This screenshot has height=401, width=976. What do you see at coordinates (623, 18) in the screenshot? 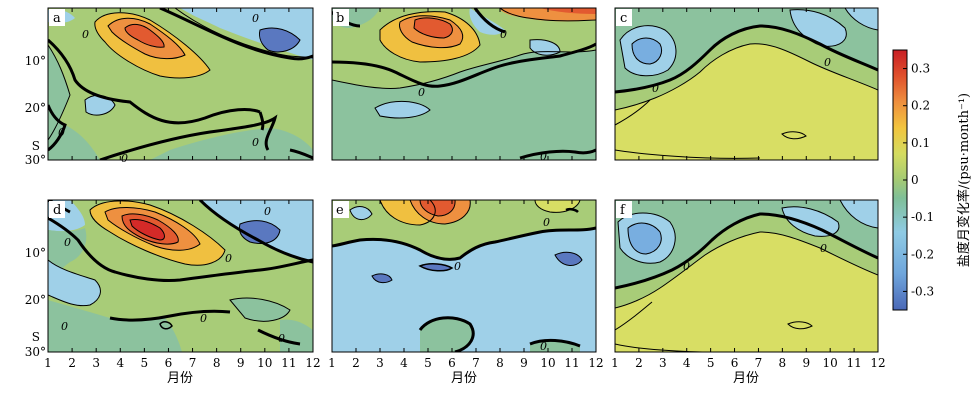
I see `panel-label-c: c` at bounding box center [623, 18].